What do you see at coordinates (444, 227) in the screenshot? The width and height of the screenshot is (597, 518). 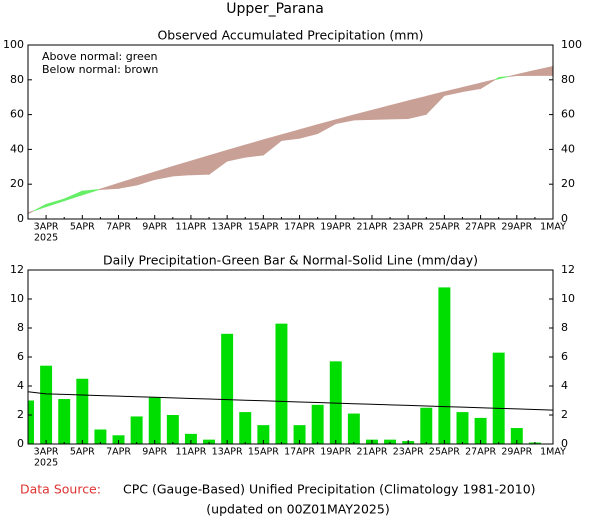 I see `x-tick-label: 25APR` at bounding box center [444, 227].